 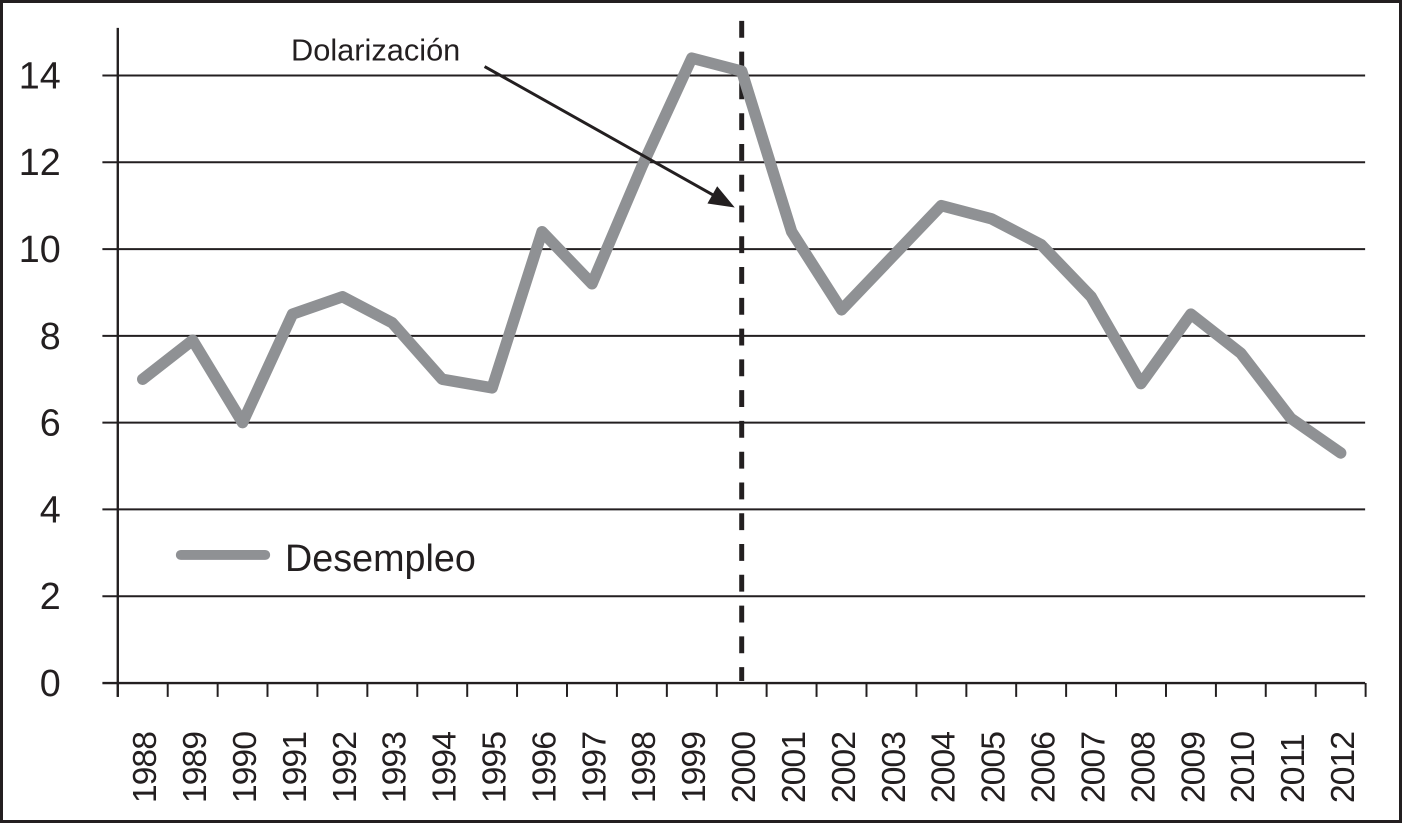 I want to click on y-axis-tick-labels: 0 2 4 6 8 10 12 14, so click(x=40, y=379).